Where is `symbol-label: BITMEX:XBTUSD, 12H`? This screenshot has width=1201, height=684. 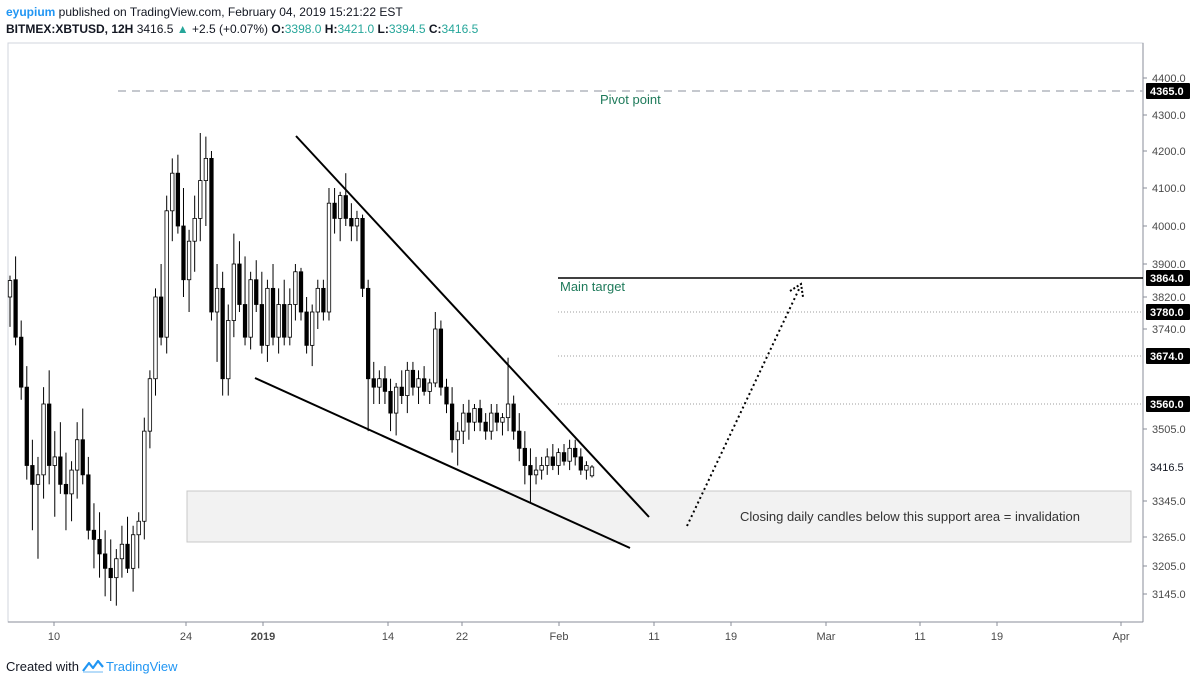 symbol-label: BITMEX:XBTUSD, 12H is located at coordinates (70, 29).